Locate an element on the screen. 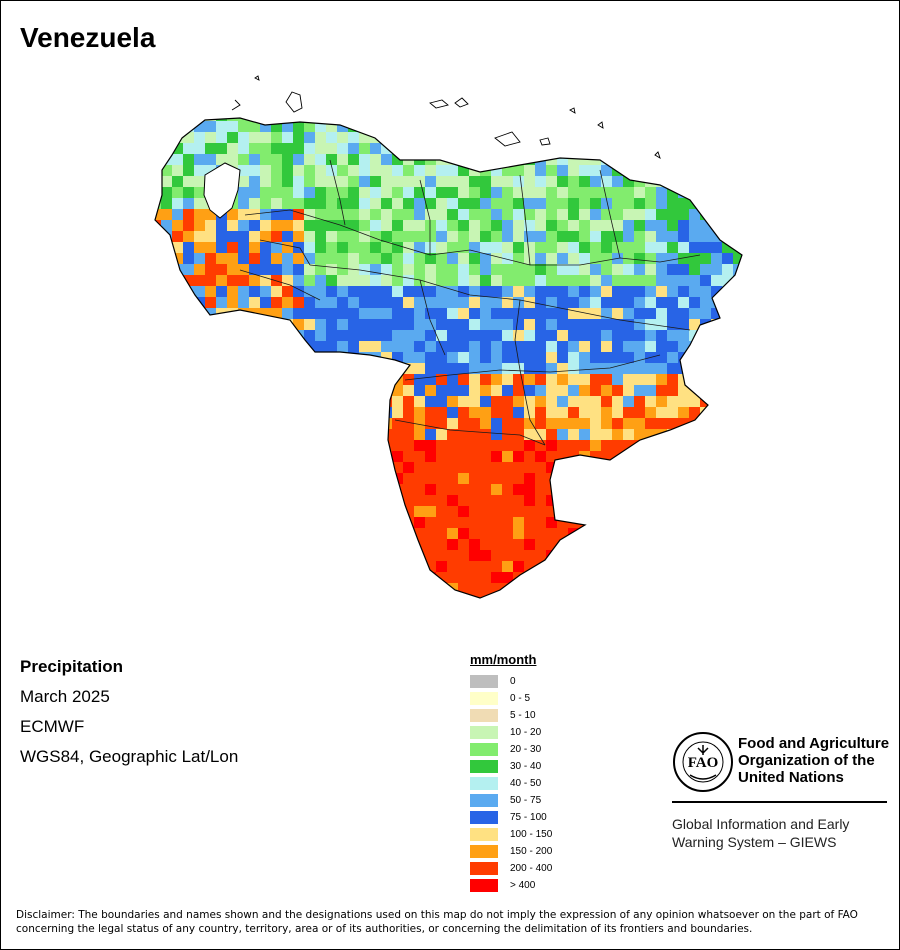 This screenshot has width=900, height=950. period-label: March 2025 is located at coordinates (65, 696).